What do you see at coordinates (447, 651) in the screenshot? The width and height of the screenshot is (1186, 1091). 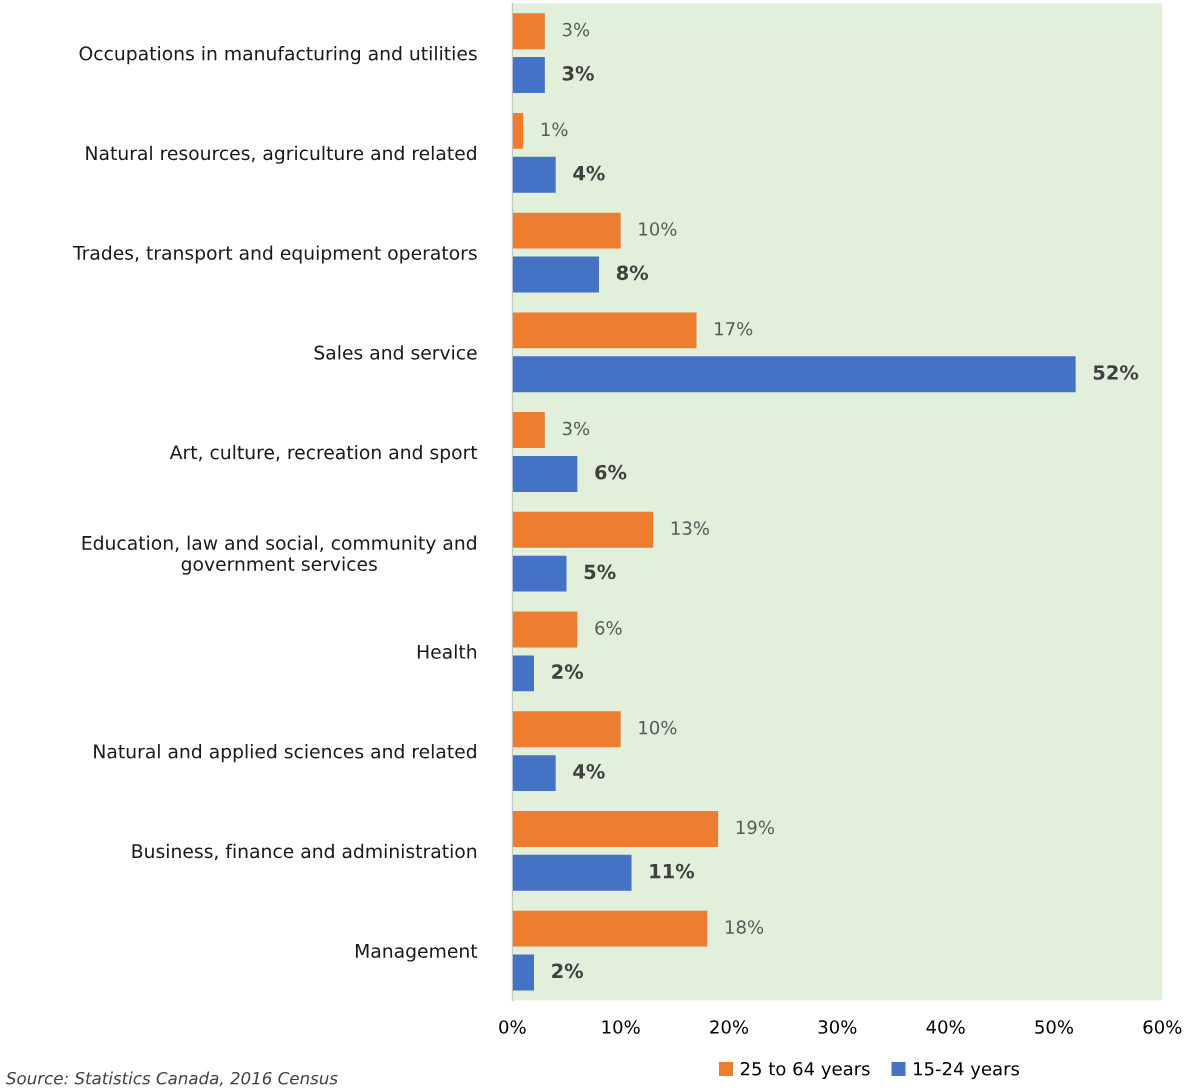 I see `y-tick-label: Health` at bounding box center [447, 651].